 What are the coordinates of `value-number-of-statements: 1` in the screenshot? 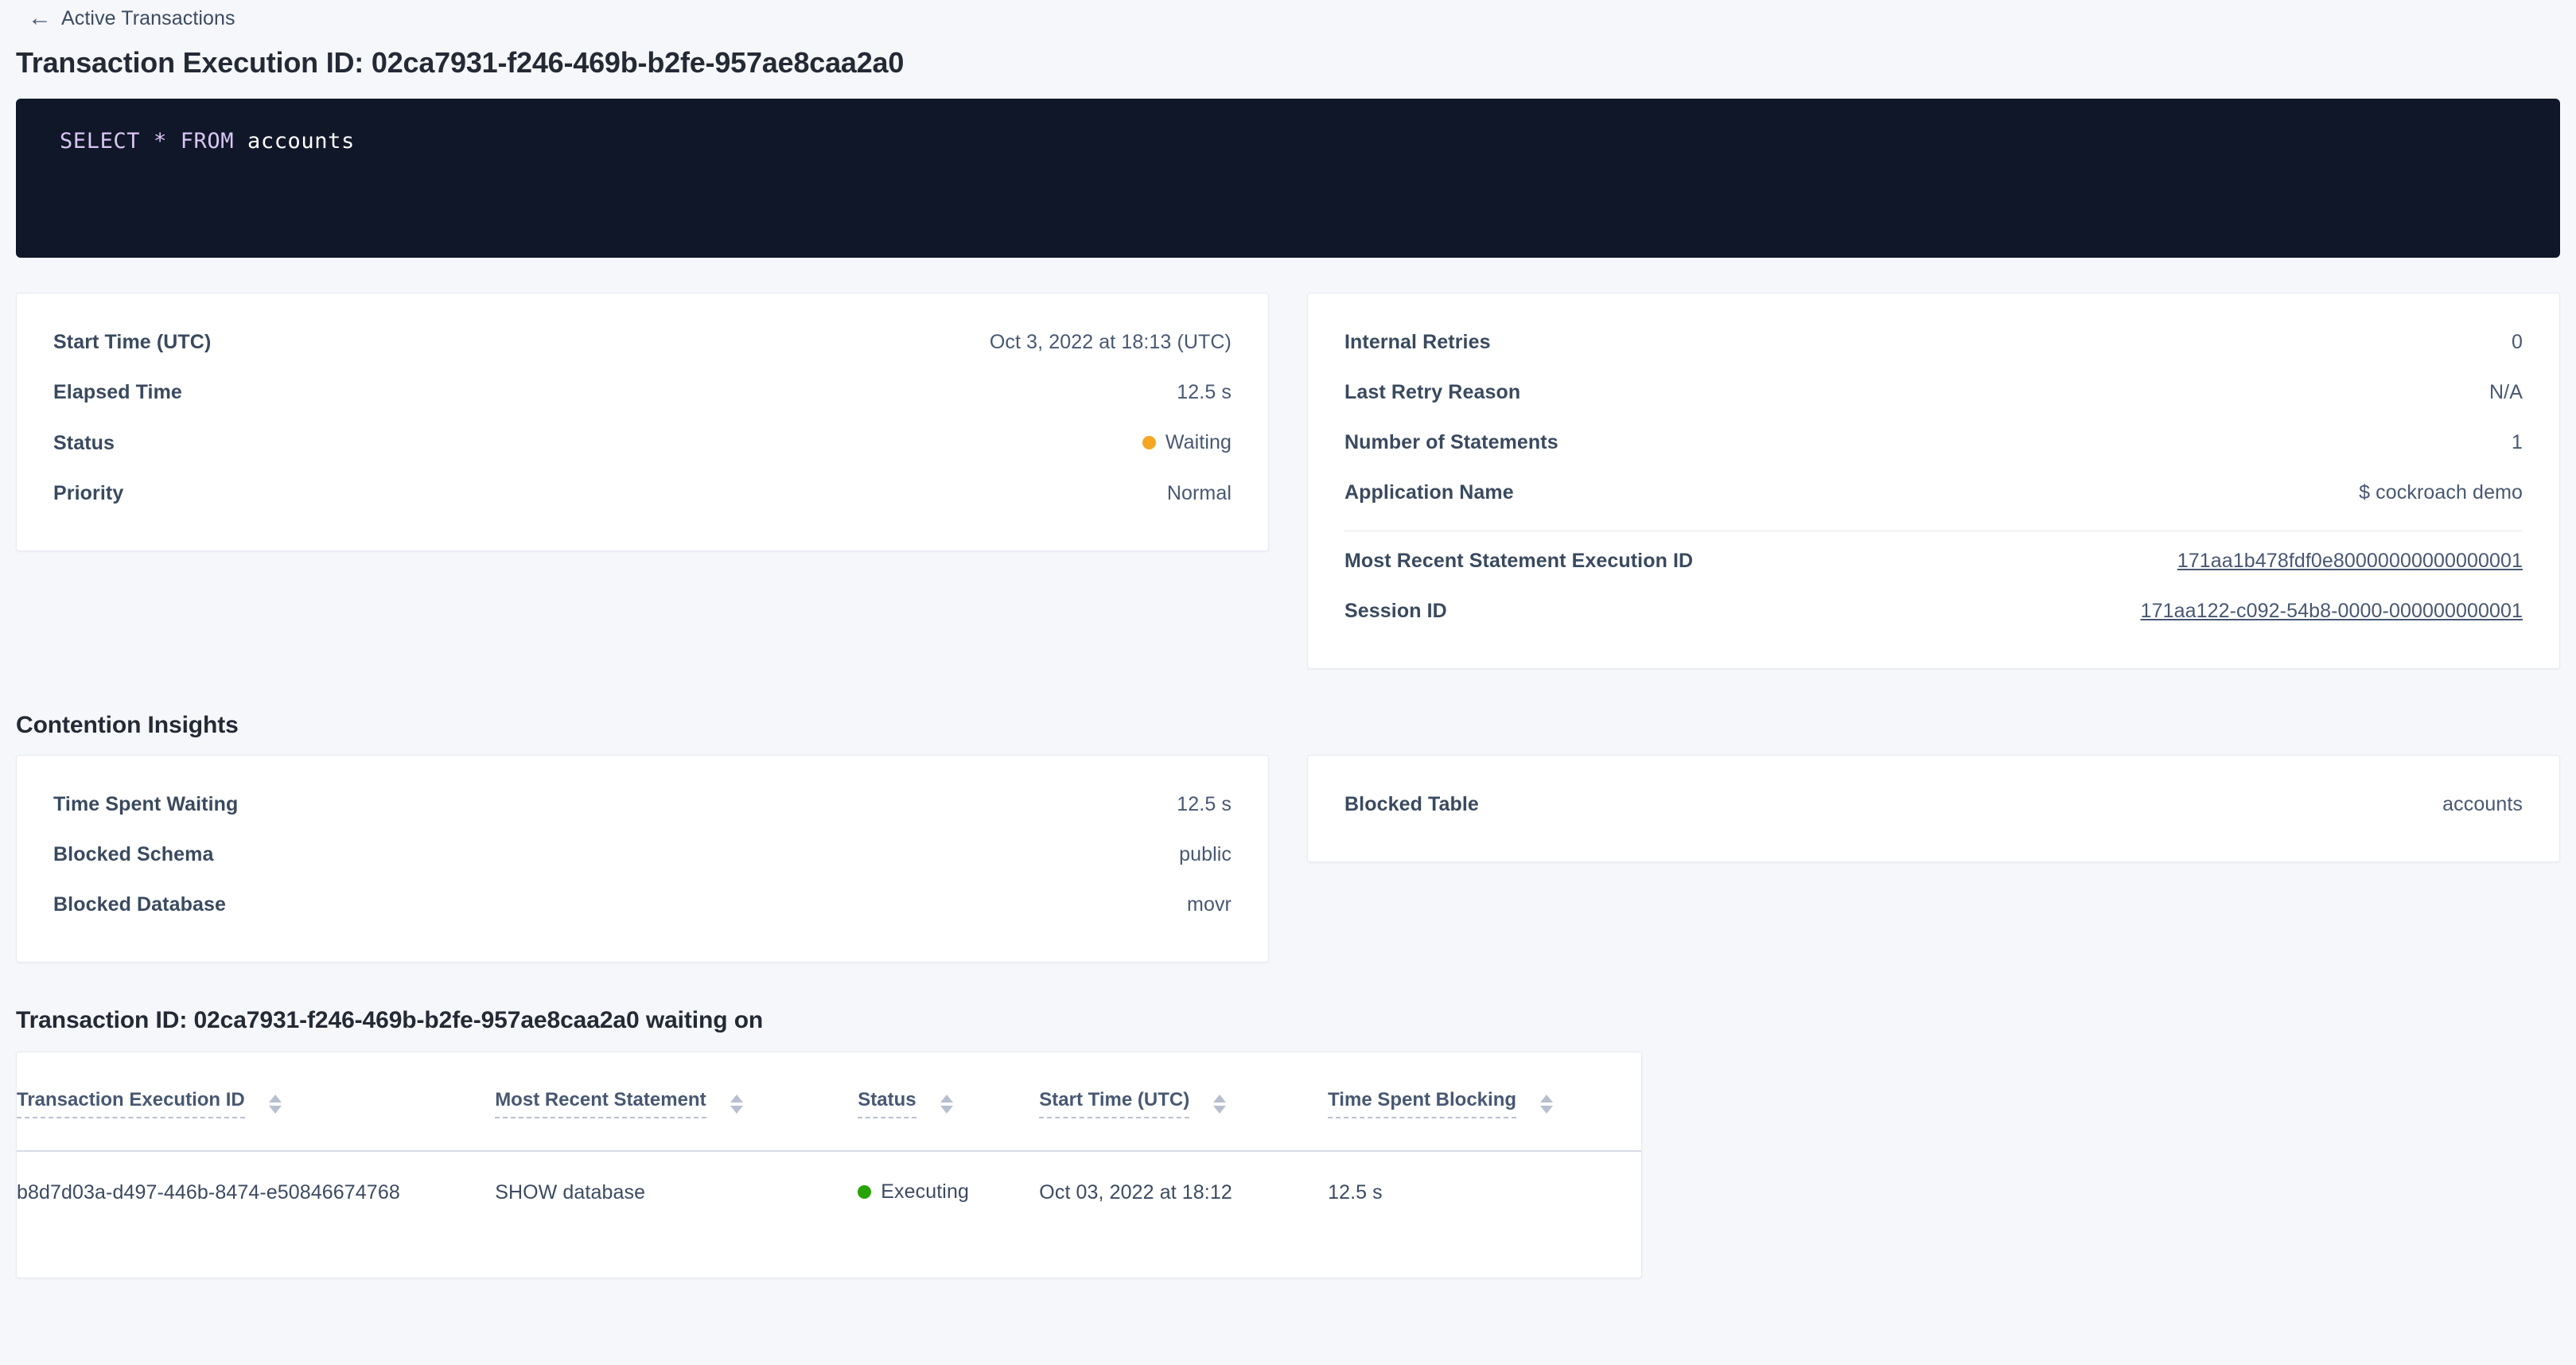 It's located at (2517, 442).